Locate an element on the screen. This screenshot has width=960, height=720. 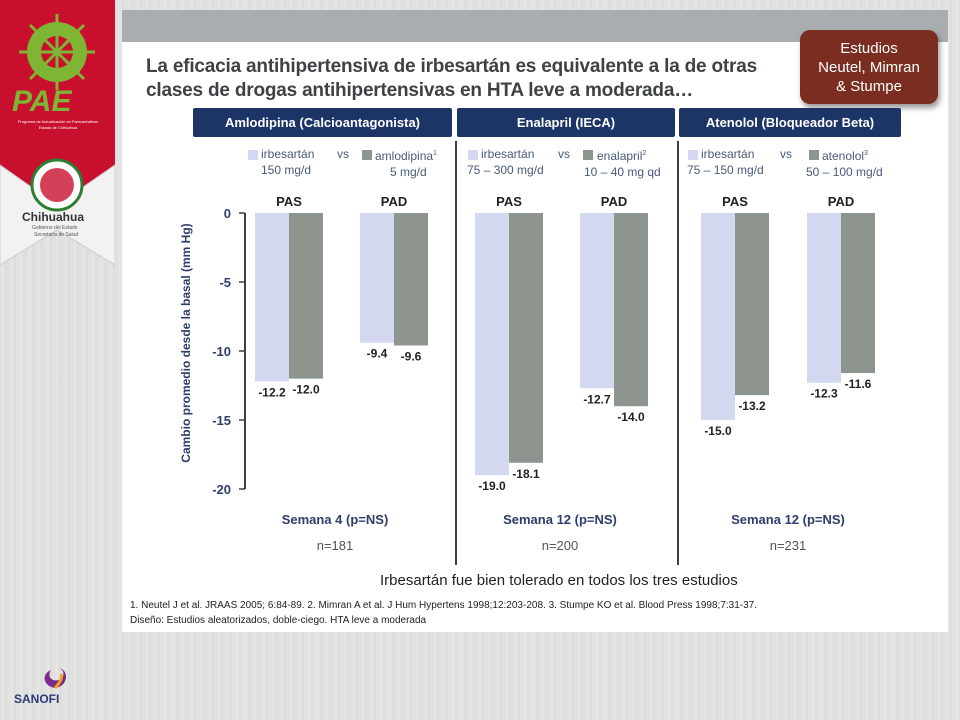
sanofi-logo-icon is located at coordinates (55, 679).